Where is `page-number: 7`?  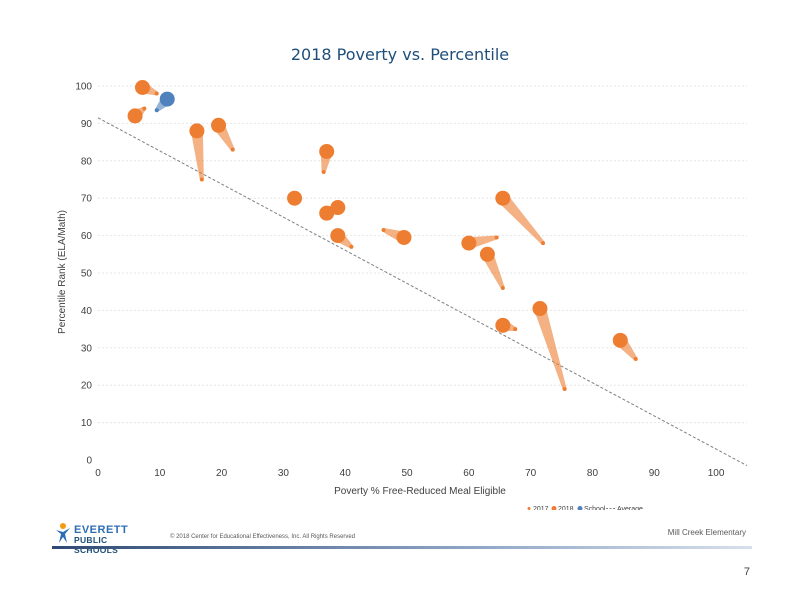 page-number: 7 is located at coordinates (746, 572).